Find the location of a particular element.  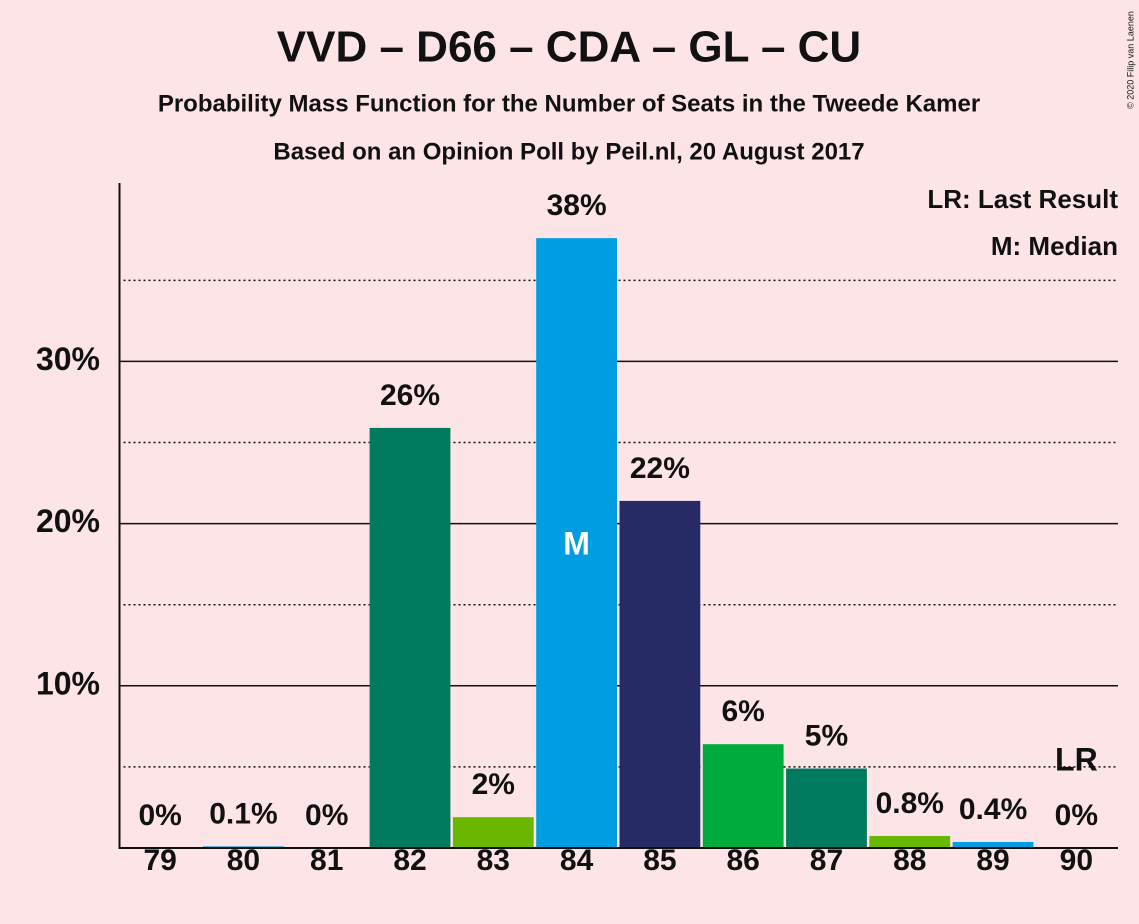

chart-title: VVD – D66 – CDA – GL – CU is located at coordinates (569, 47).